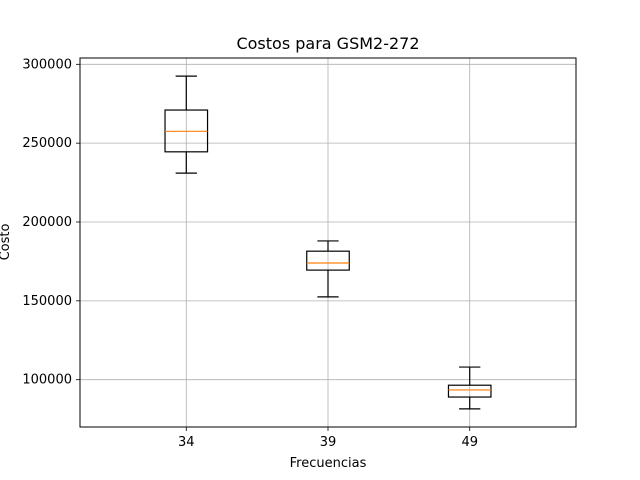 This screenshot has width=640, height=480. Describe the element at coordinates (186, 442) in the screenshot. I see `x-tick-label: 34` at that location.